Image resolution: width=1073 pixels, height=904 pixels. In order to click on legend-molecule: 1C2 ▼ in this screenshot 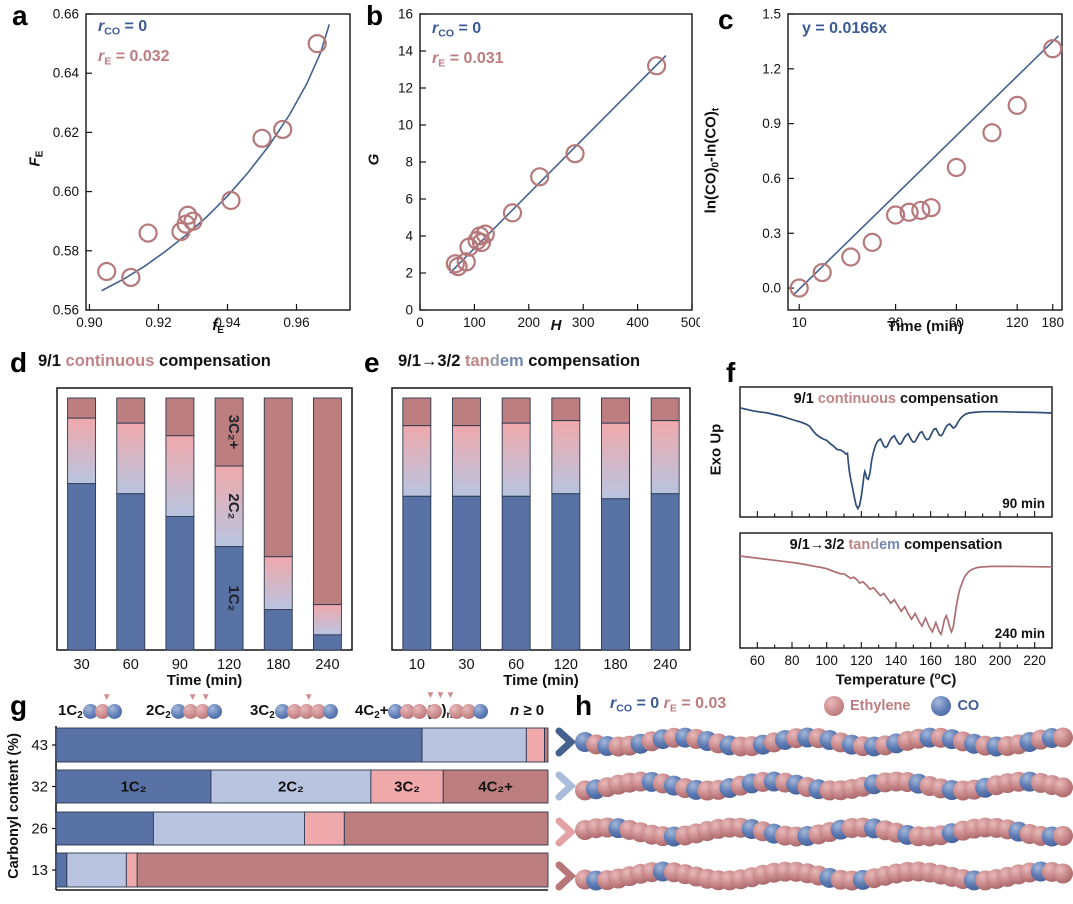, I will do `click(90, 707)`.